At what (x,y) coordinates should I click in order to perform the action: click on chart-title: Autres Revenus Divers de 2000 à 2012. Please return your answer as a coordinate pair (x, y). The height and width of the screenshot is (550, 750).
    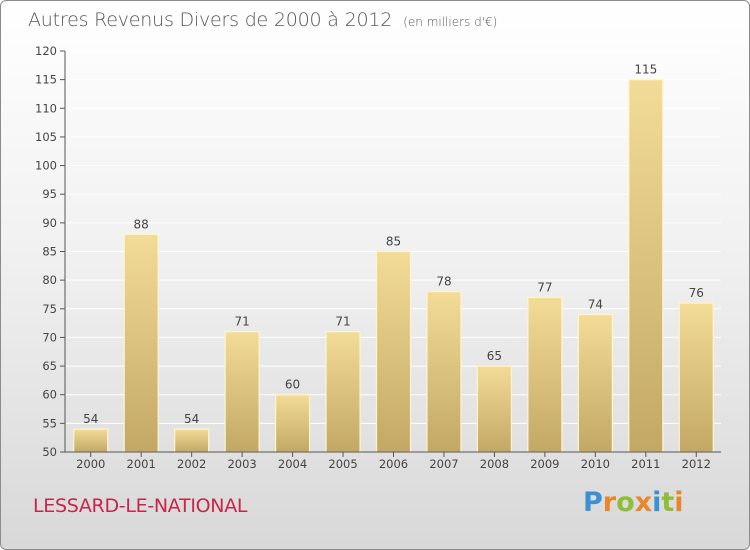
    Looking at the image, I should click on (210, 20).